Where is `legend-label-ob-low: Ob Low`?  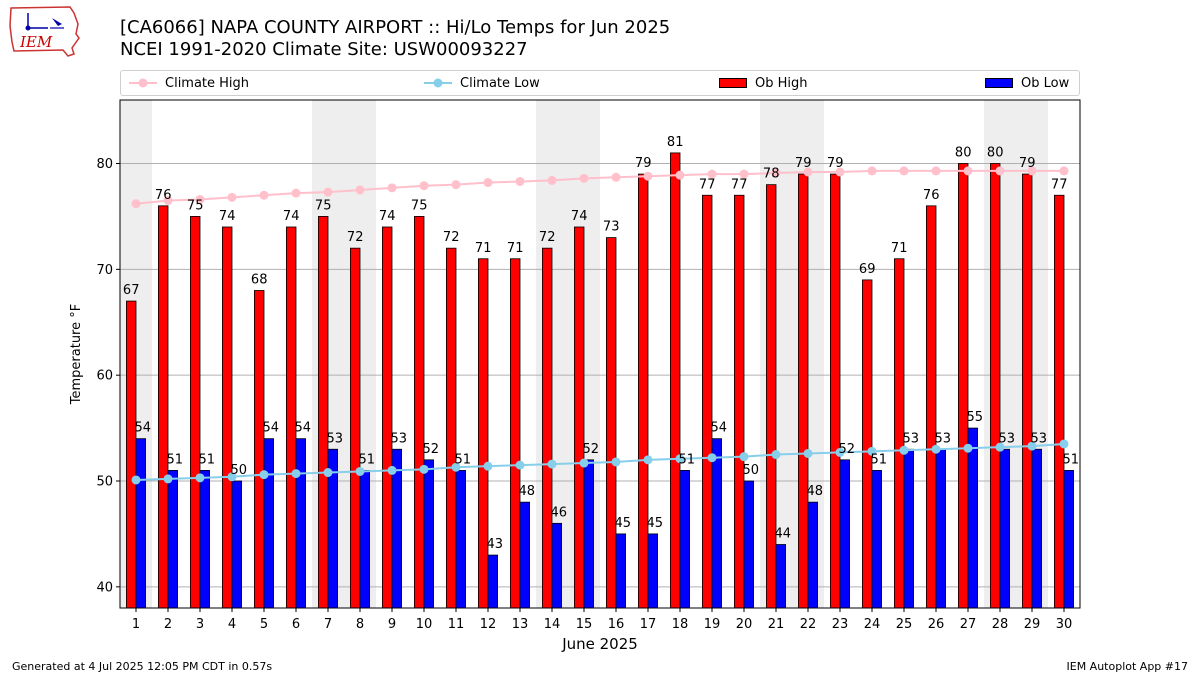
legend-label-ob-low: Ob Low is located at coordinates (1045, 83).